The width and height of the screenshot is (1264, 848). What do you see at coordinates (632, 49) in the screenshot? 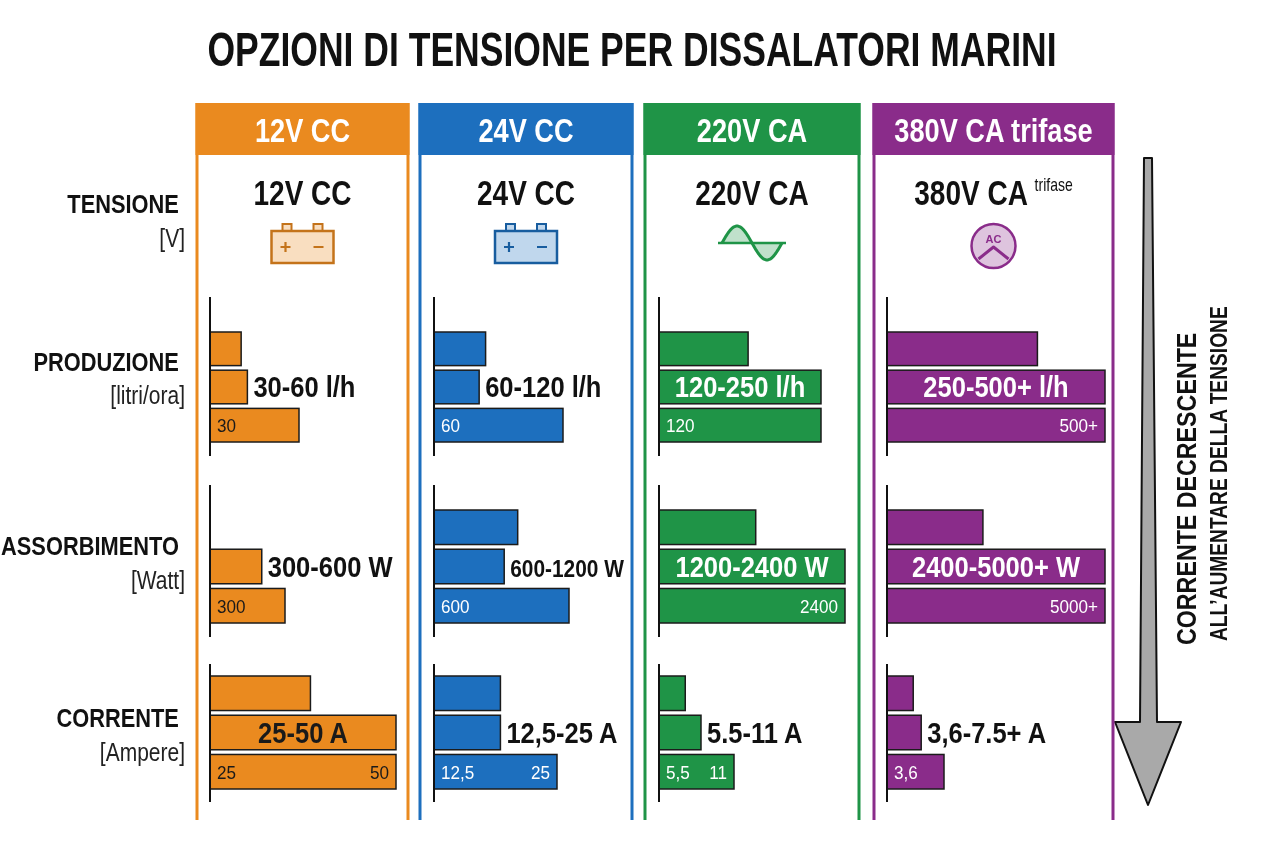
I see `text: OPZIONI DI TENSIONE PER DISSALATORI MARINI` at bounding box center [632, 49].